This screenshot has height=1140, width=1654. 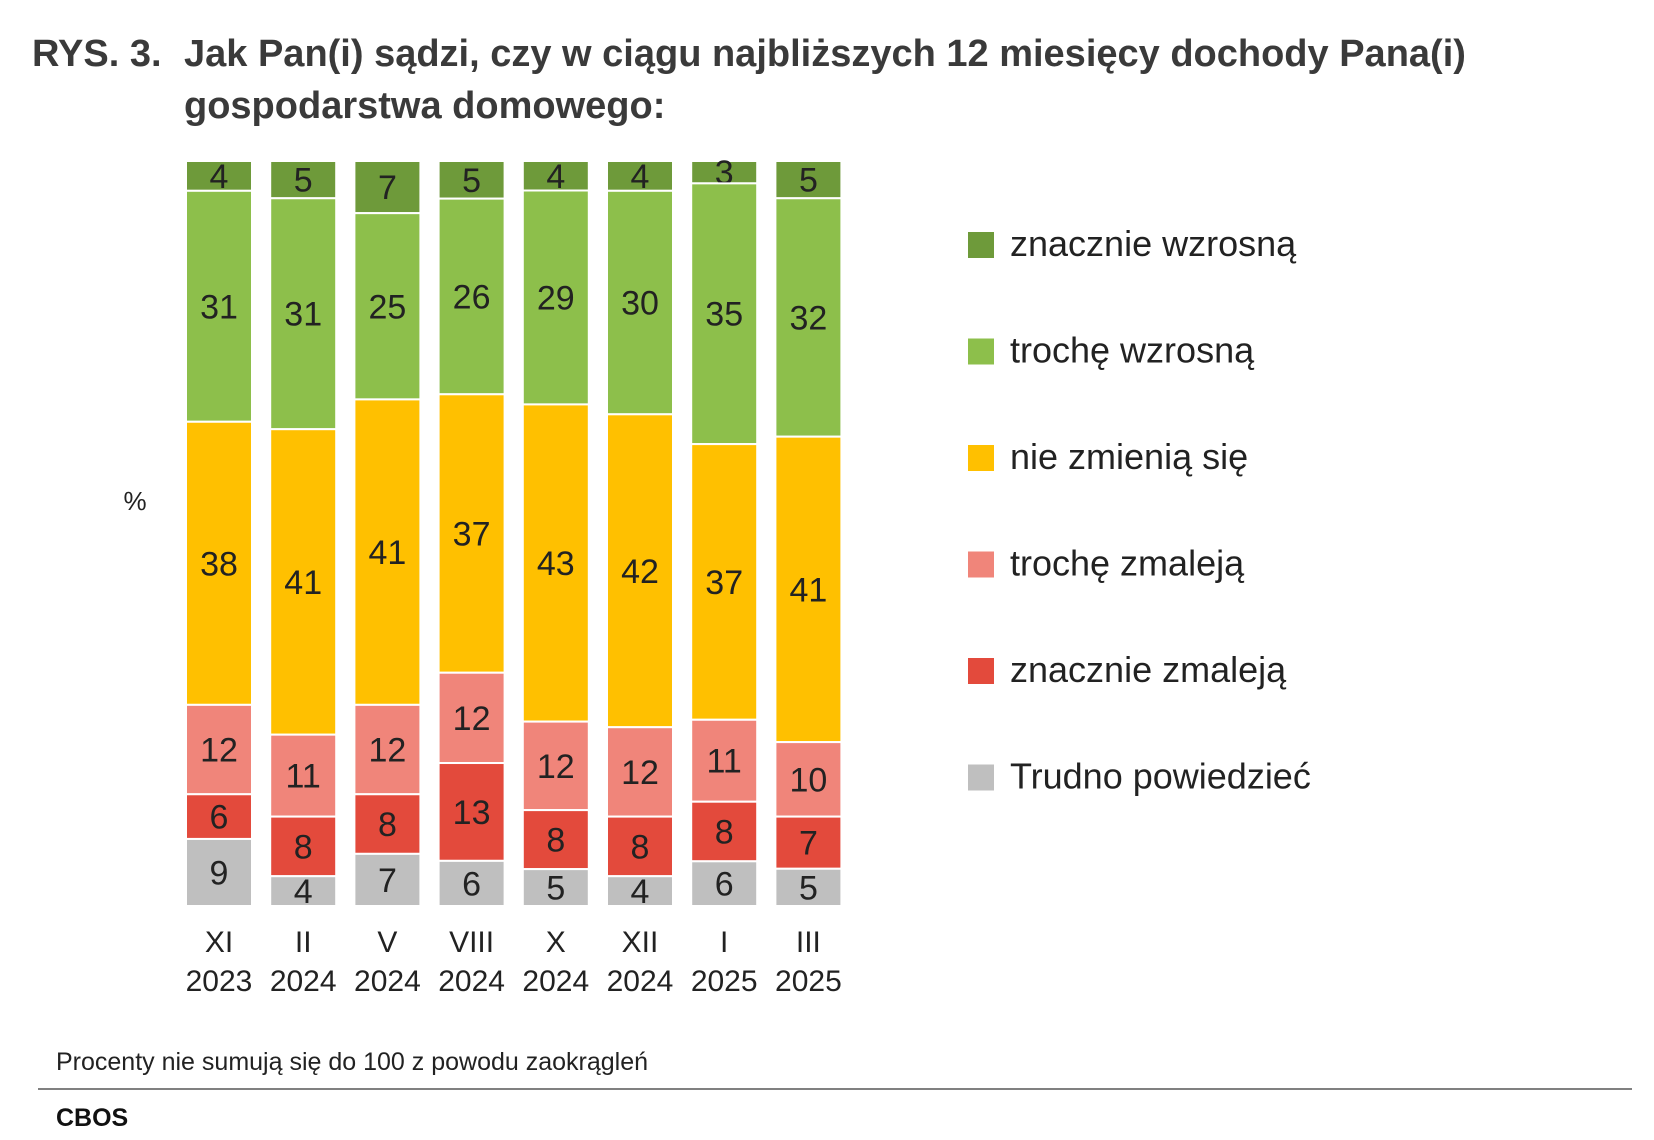 What do you see at coordinates (134, 501) in the screenshot?
I see `y-axis-label: %` at bounding box center [134, 501].